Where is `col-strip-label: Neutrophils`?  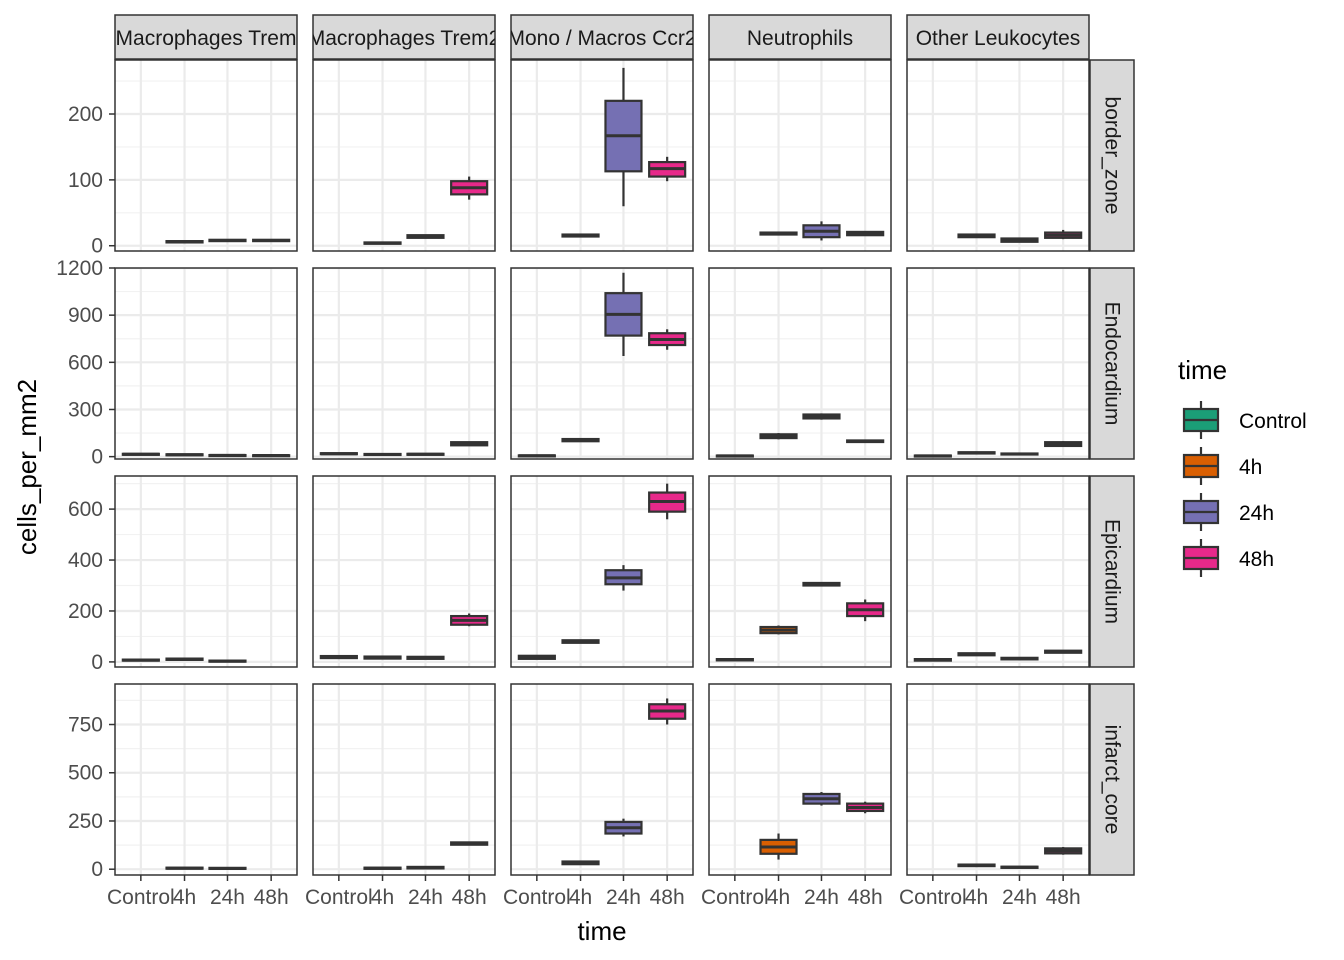 col-strip-label: Neutrophils is located at coordinates (800, 38).